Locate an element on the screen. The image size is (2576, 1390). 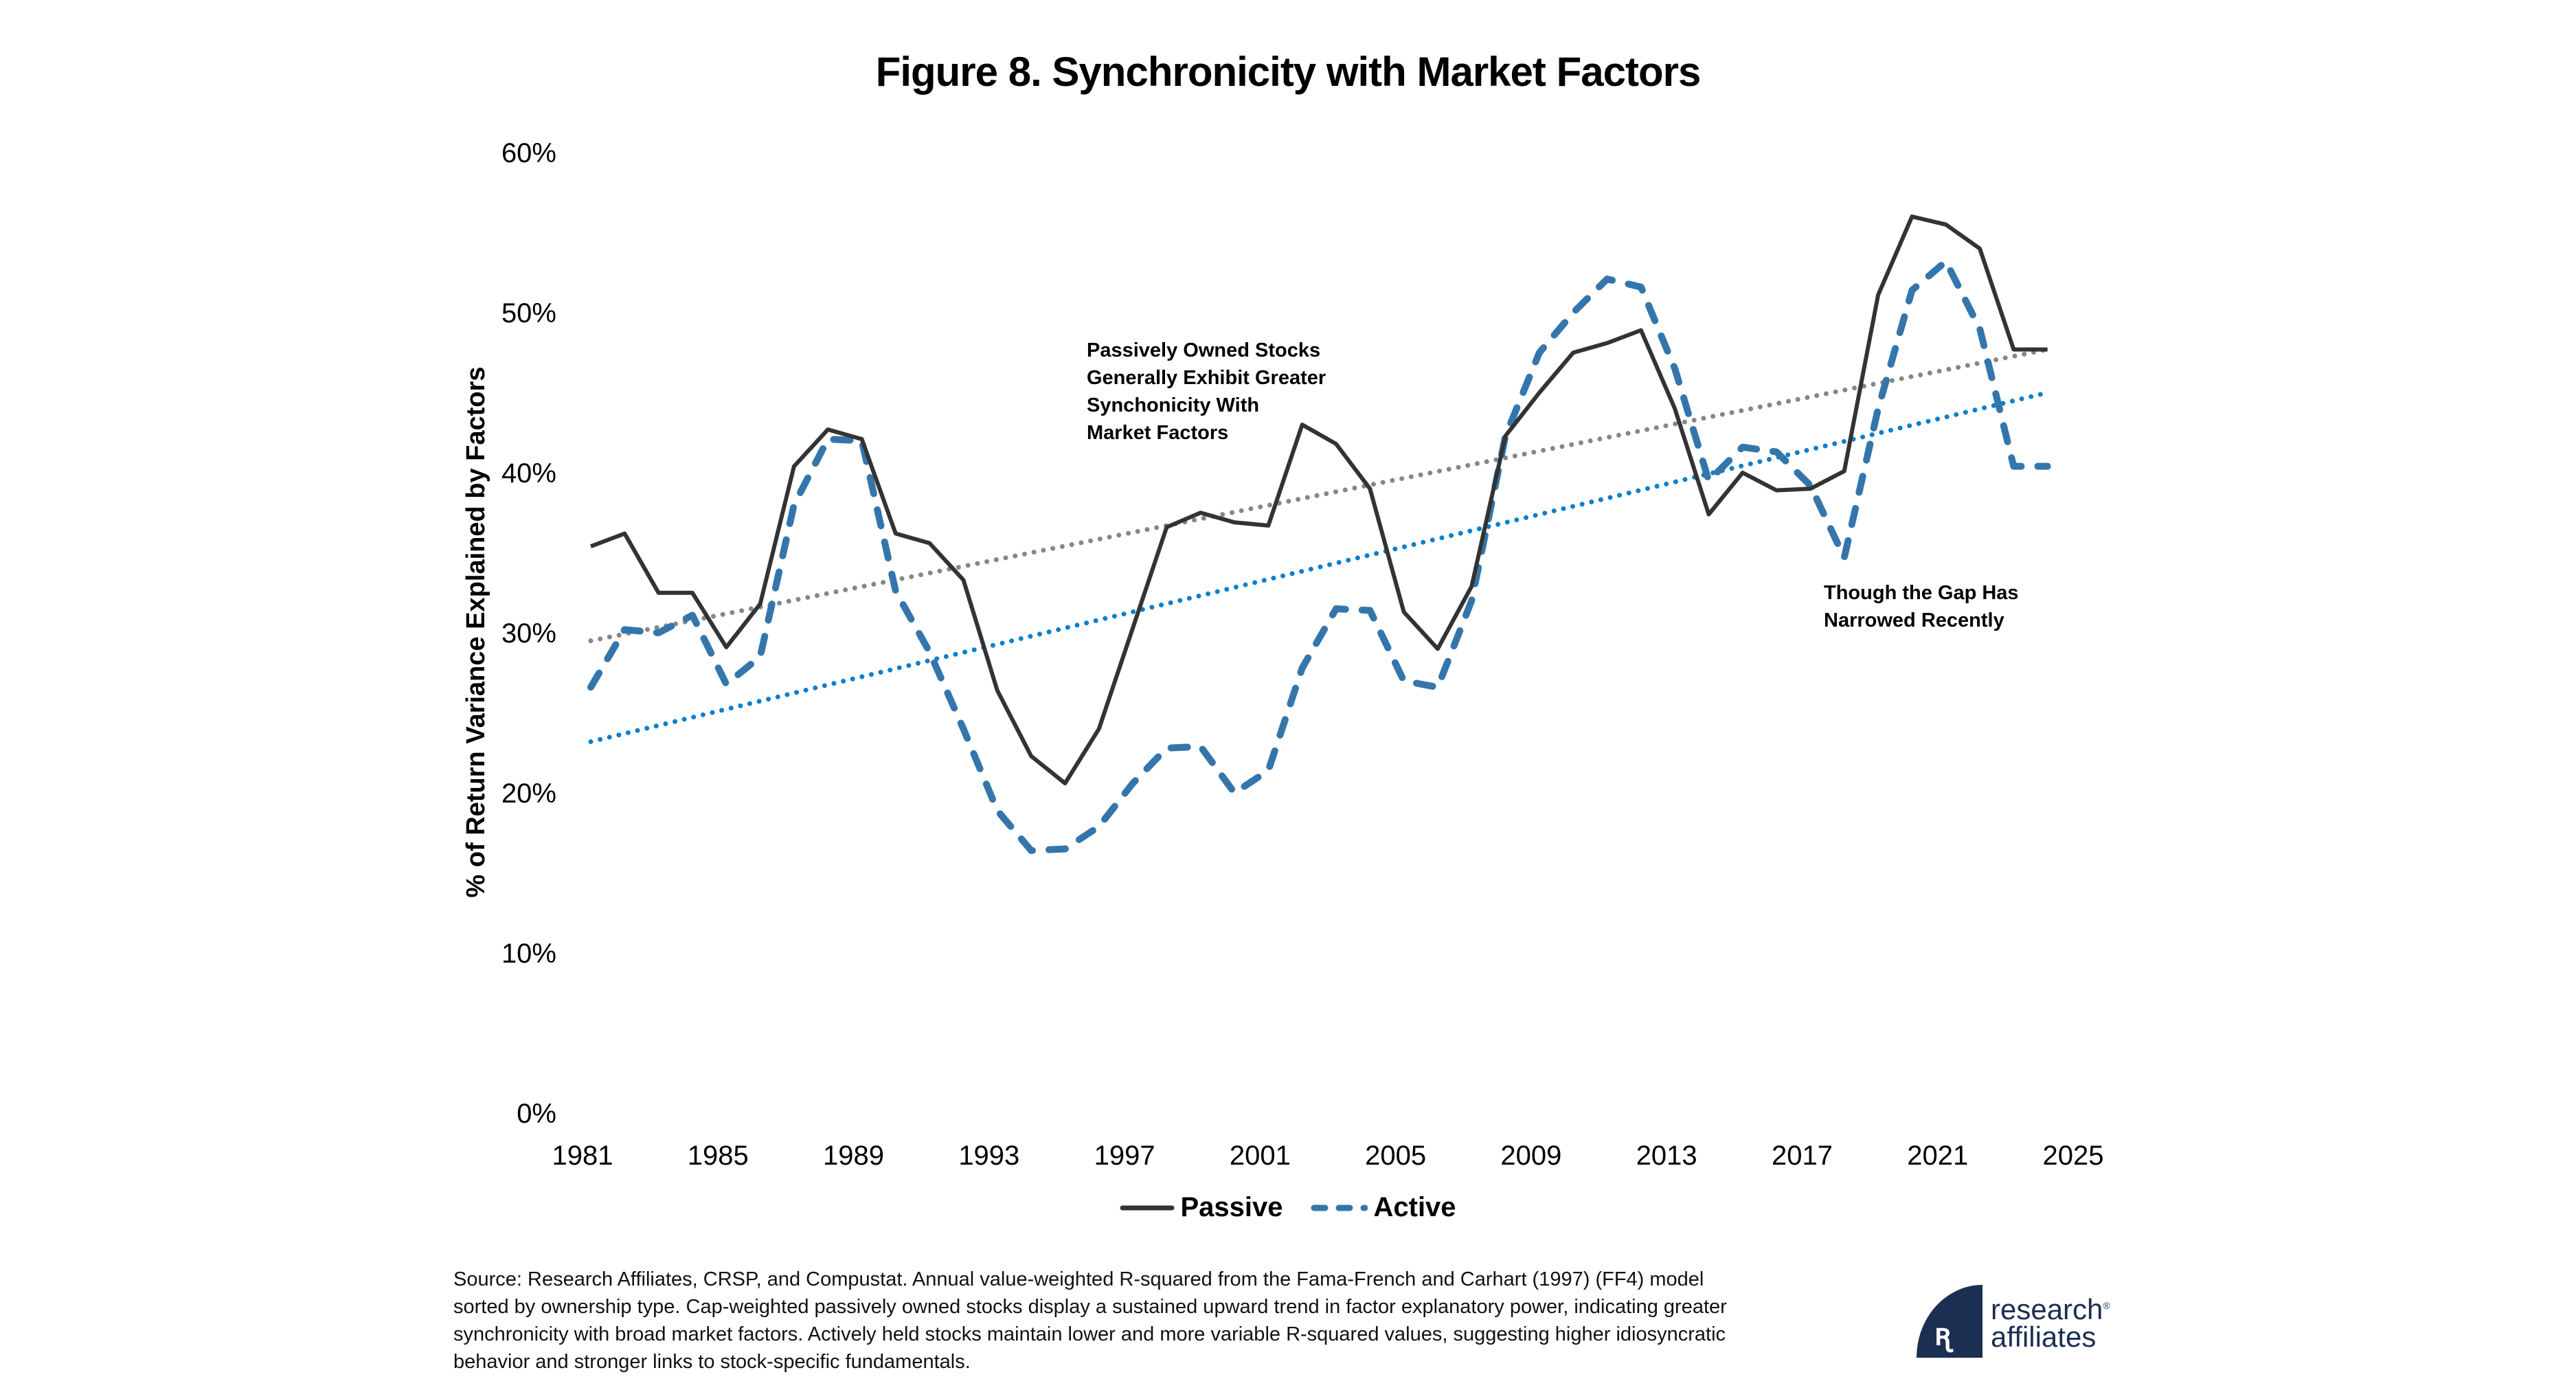
y-tick-label: 40% is located at coordinates (528, 473).